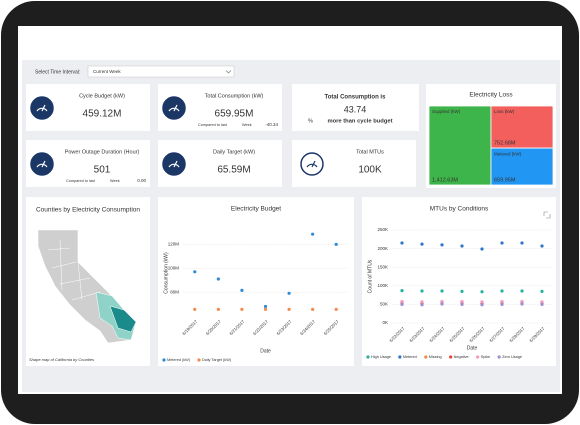 This screenshot has height=425, width=580. Describe the element at coordinates (381, 357) in the screenshot. I see `legend-label: High Usage` at that location.